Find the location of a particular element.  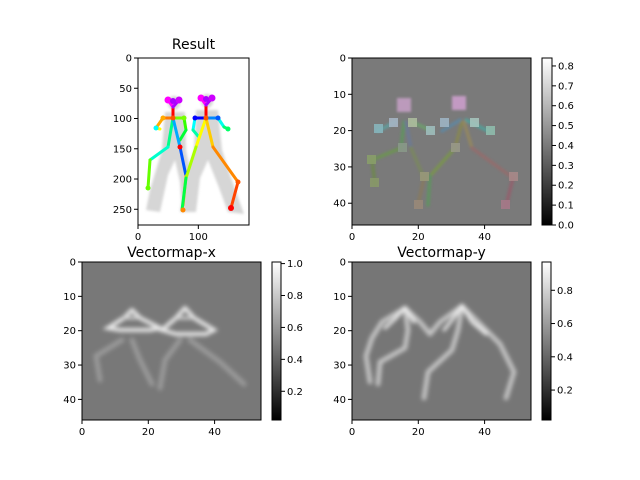

result-panel: Result is located at coordinates (181, 140).